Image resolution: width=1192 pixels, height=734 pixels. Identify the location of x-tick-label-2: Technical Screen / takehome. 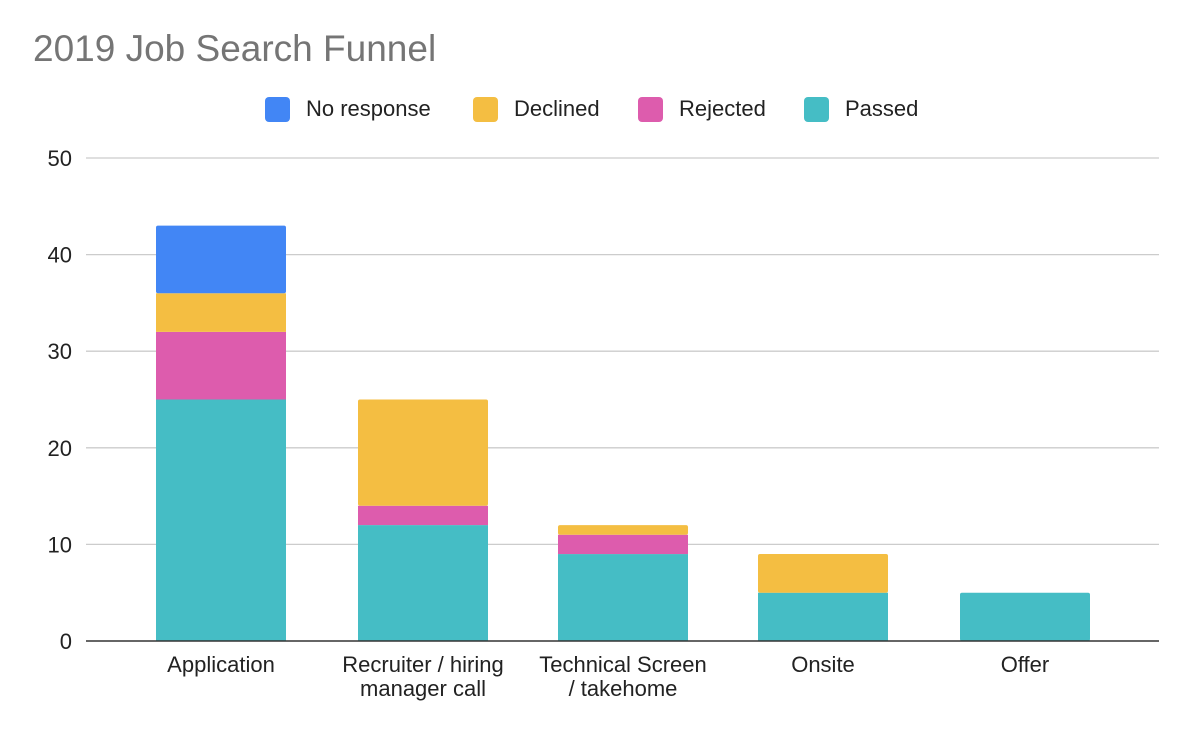
(623, 676).